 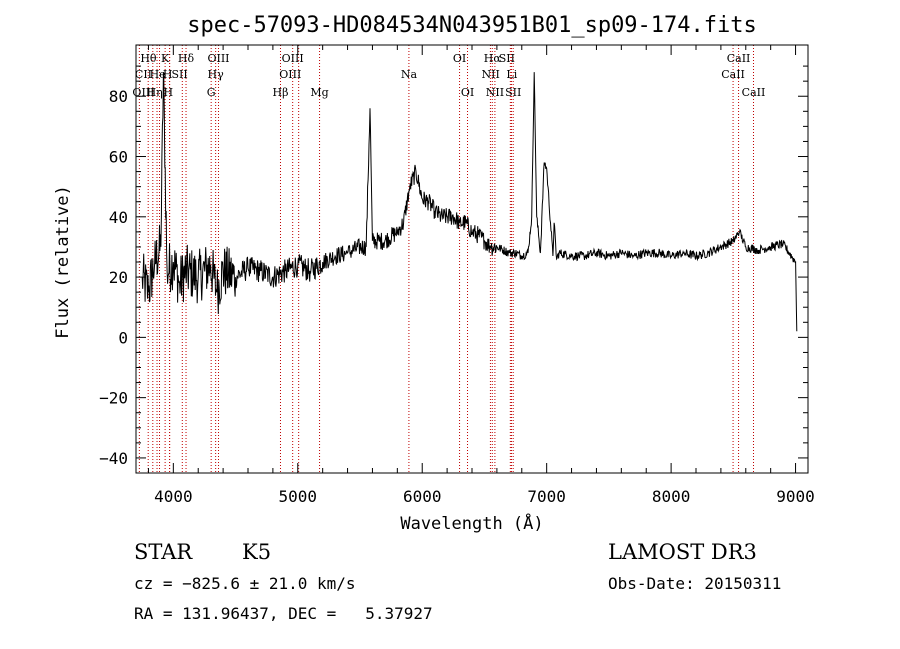 What do you see at coordinates (186, 58) in the screenshot?
I see `line-label: Hδ` at bounding box center [186, 58].